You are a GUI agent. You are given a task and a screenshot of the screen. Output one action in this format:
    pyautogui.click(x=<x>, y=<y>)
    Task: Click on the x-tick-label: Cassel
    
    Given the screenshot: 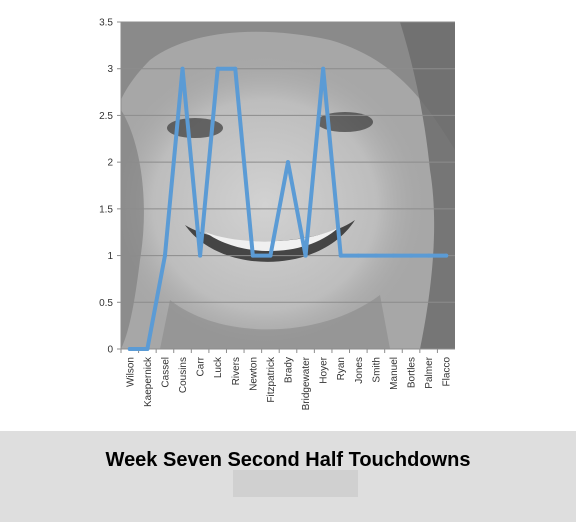 What is the action you would take?
    pyautogui.click(x=165, y=372)
    